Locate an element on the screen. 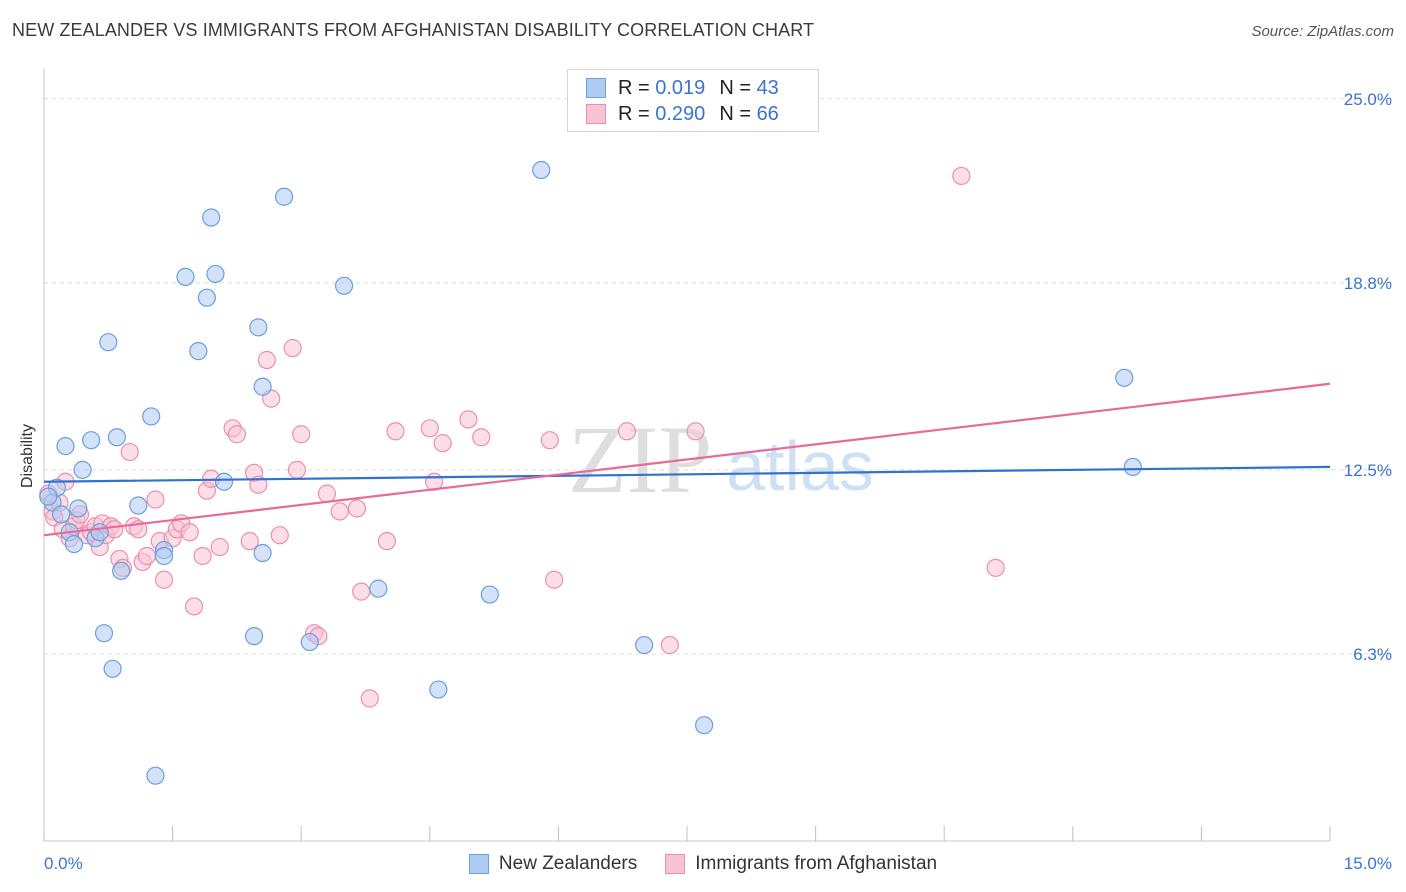  r-value: 0.290 is located at coordinates (680, 113).